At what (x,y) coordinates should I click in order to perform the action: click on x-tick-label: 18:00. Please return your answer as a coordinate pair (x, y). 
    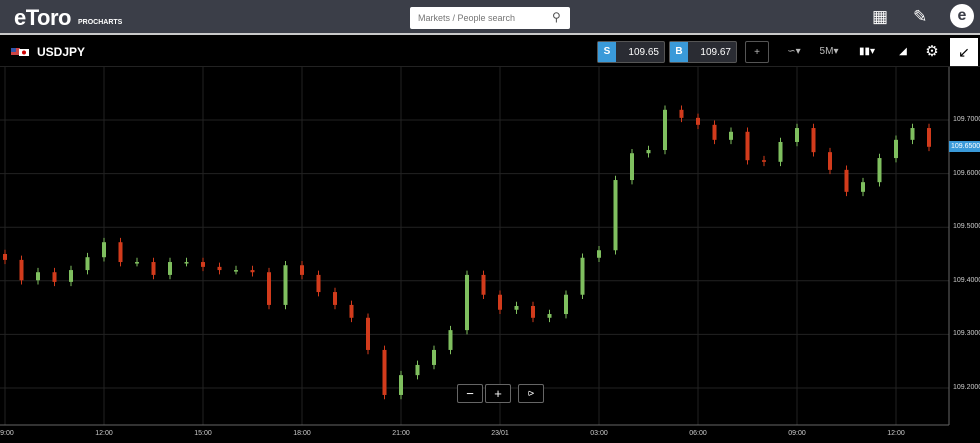
    Looking at the image, I should click on (302, 433).